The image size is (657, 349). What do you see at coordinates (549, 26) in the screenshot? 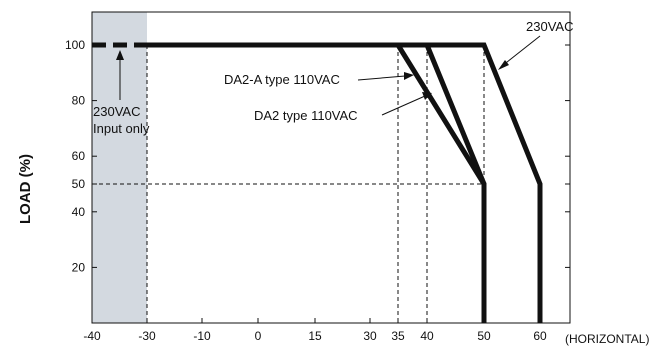
I see `annotation-230vac: 230VAC` at bounding box center [549, 26].